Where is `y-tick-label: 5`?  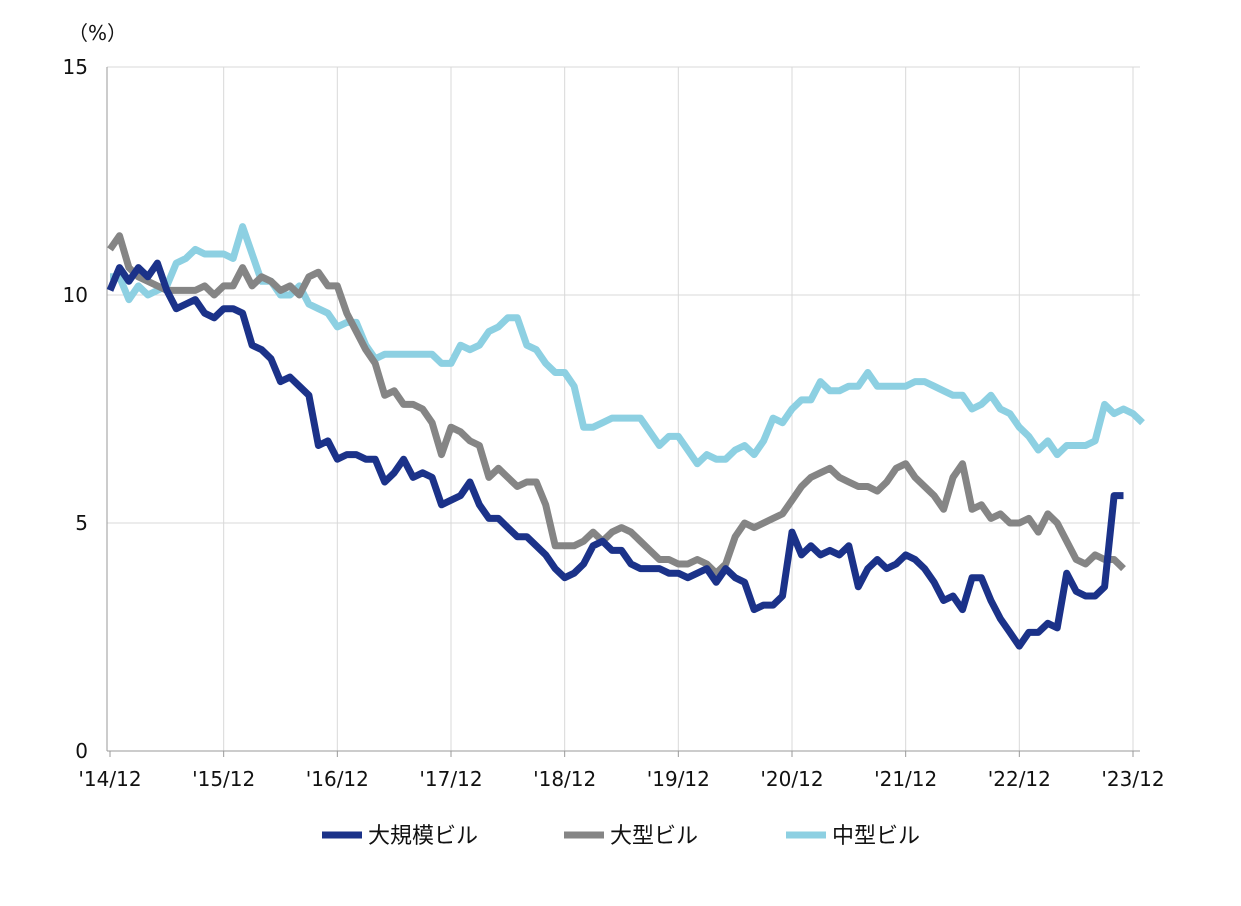
y-tick-label: 5 is located at coordinates (81, 523).